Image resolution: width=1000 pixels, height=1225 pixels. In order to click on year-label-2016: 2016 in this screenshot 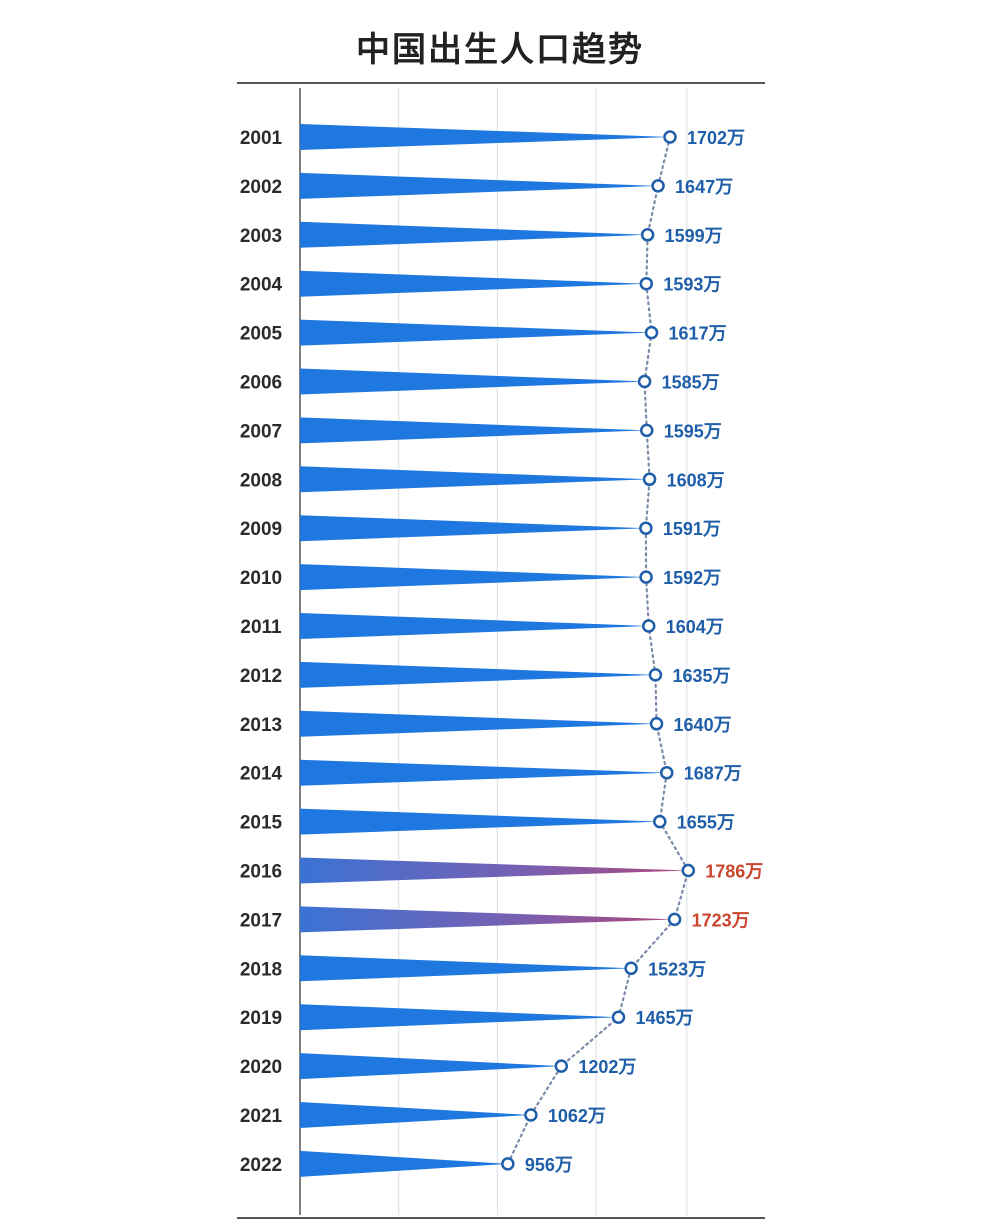, I will do `click(261, 872)`.